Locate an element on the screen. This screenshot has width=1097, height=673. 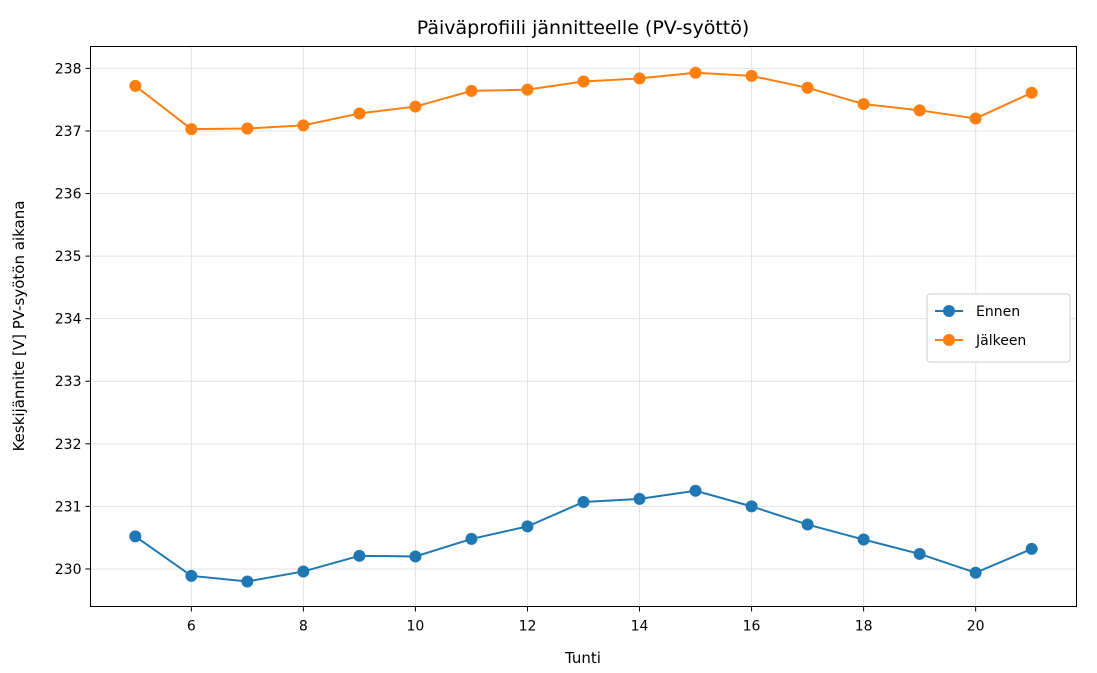
legend-label-jalkeen: Jälkeen is located at coordinates (1000, 341).